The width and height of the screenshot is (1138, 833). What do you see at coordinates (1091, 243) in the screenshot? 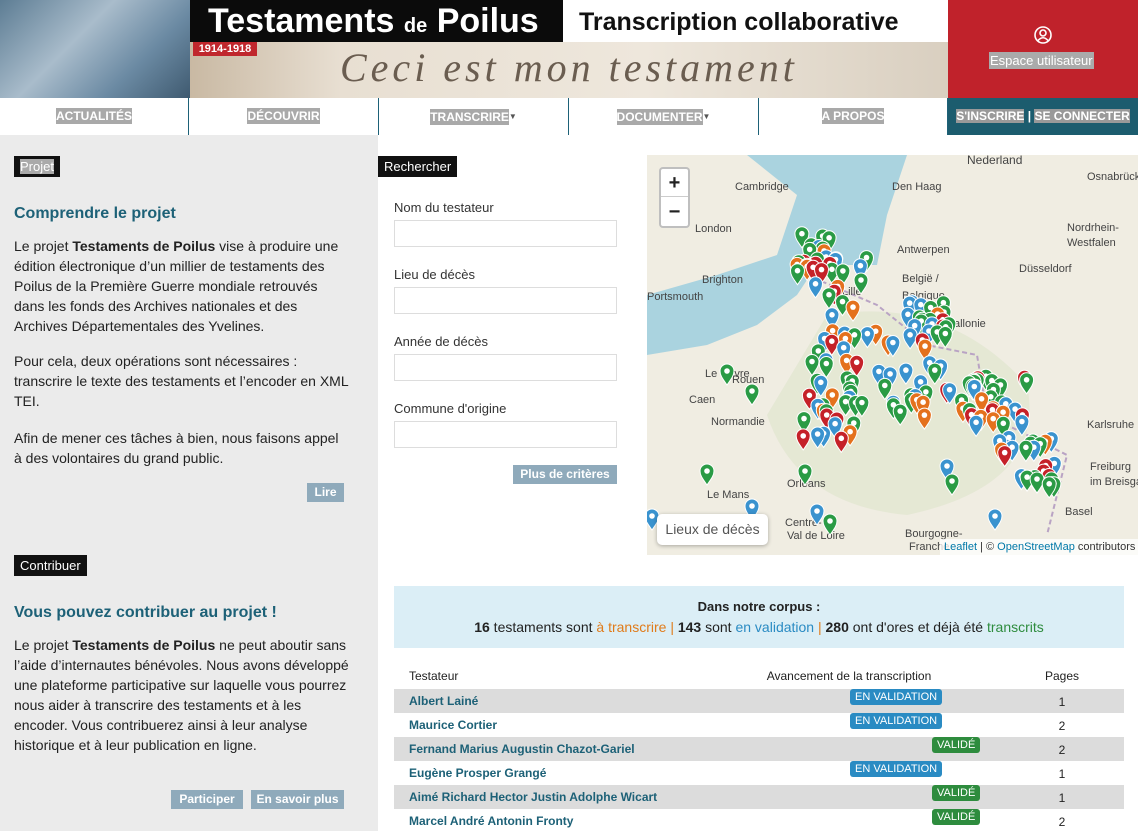
I see `place-label: Westfalen` at bounding box center [1091, 243].